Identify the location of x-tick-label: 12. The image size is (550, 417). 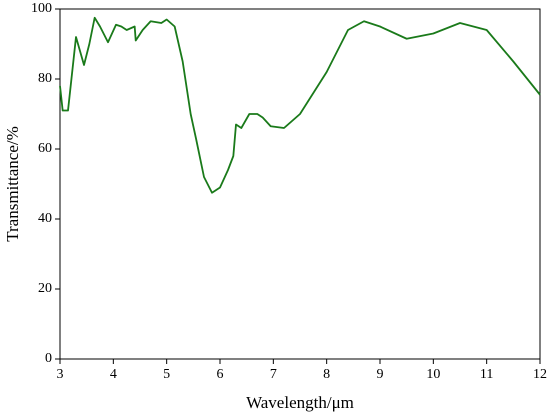
(540, 374).